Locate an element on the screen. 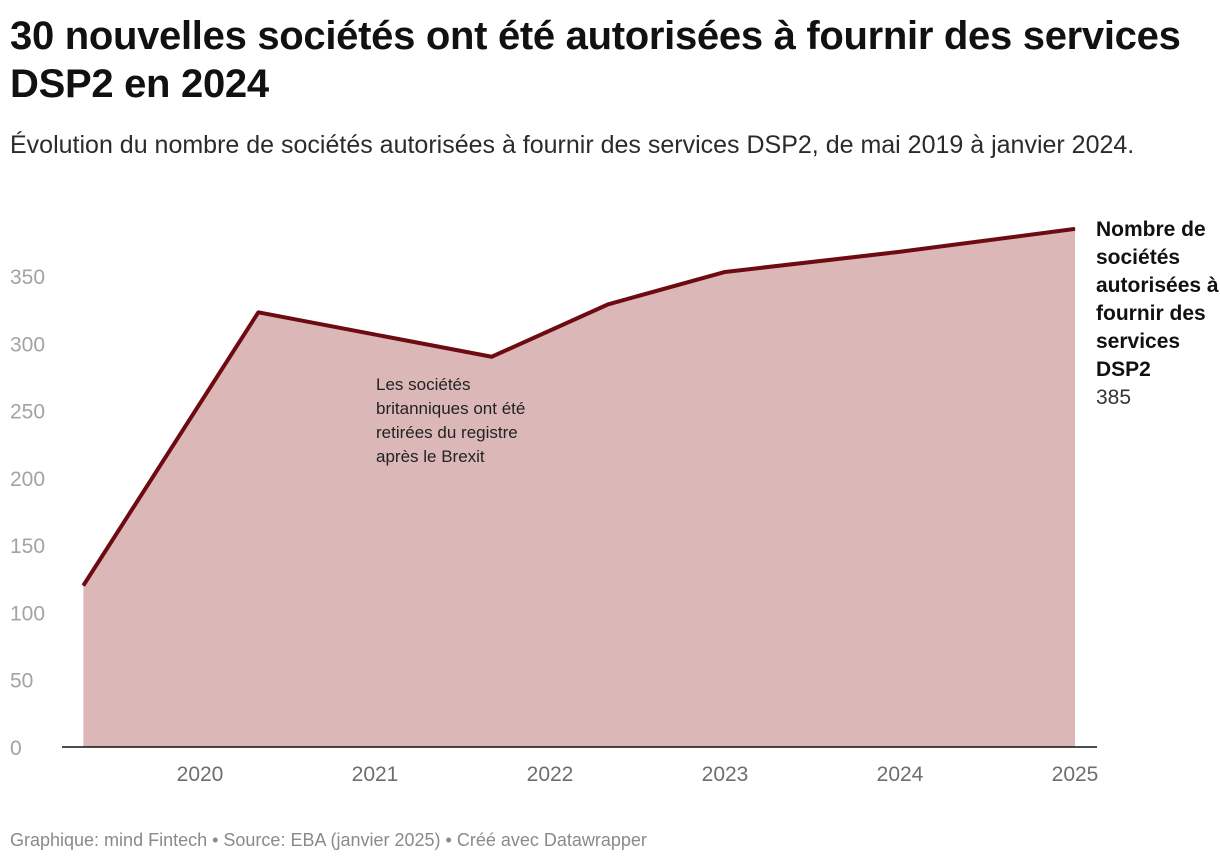 The height and width of the screenshot is (864, 1220). y-tick-label: 250 is located at coordinates (27, 412).